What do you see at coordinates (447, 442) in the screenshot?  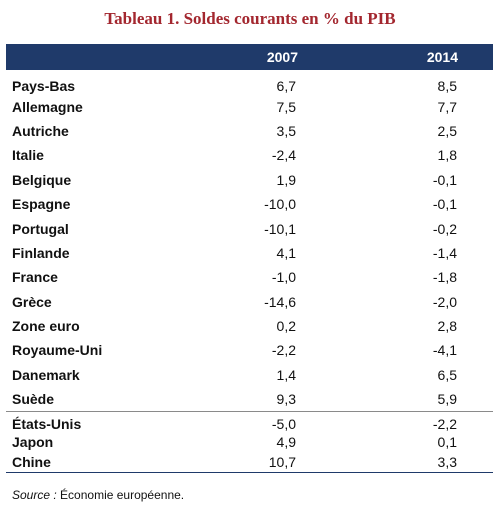 I see `value-2014-cell: 0,1` at bounding box center [447, 442].